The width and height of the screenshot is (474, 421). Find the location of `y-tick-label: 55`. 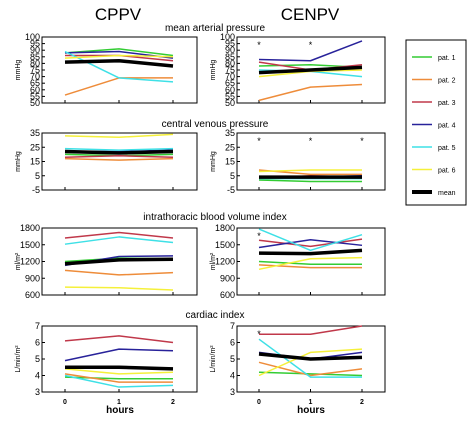

y-tick-label: 55 is located at coordinates (35, 96).